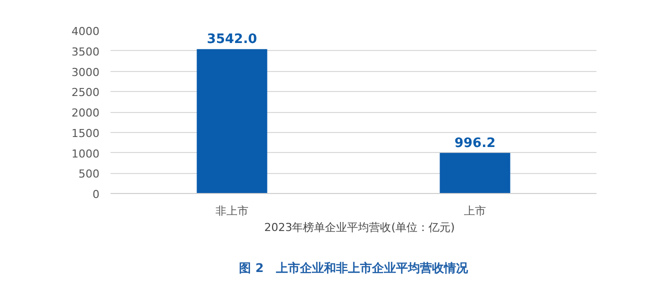  I want to click on y-tick-label: 0, so click(96, 194).